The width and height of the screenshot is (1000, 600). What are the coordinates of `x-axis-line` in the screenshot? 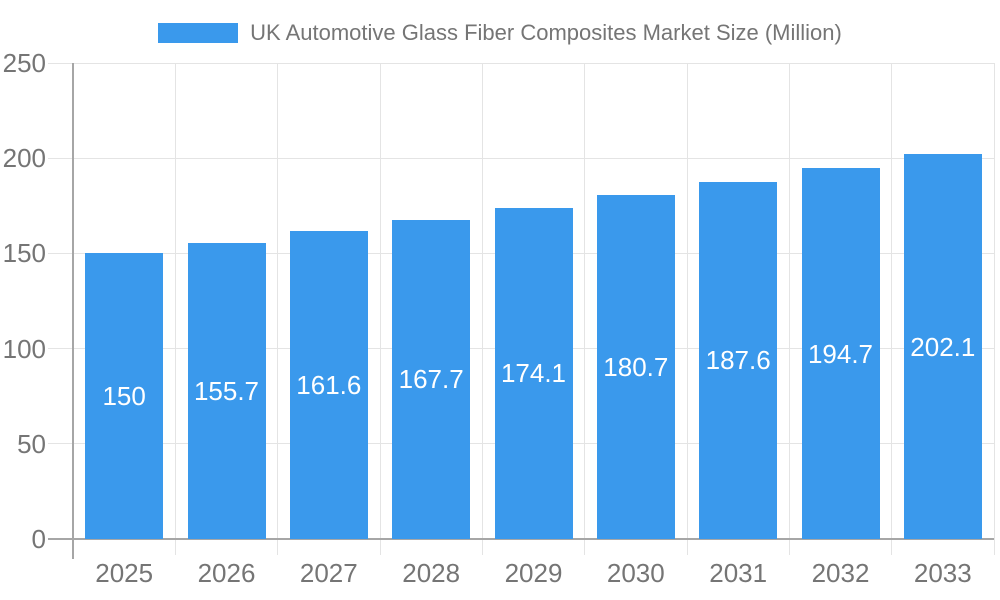 It's located at (521, 539).